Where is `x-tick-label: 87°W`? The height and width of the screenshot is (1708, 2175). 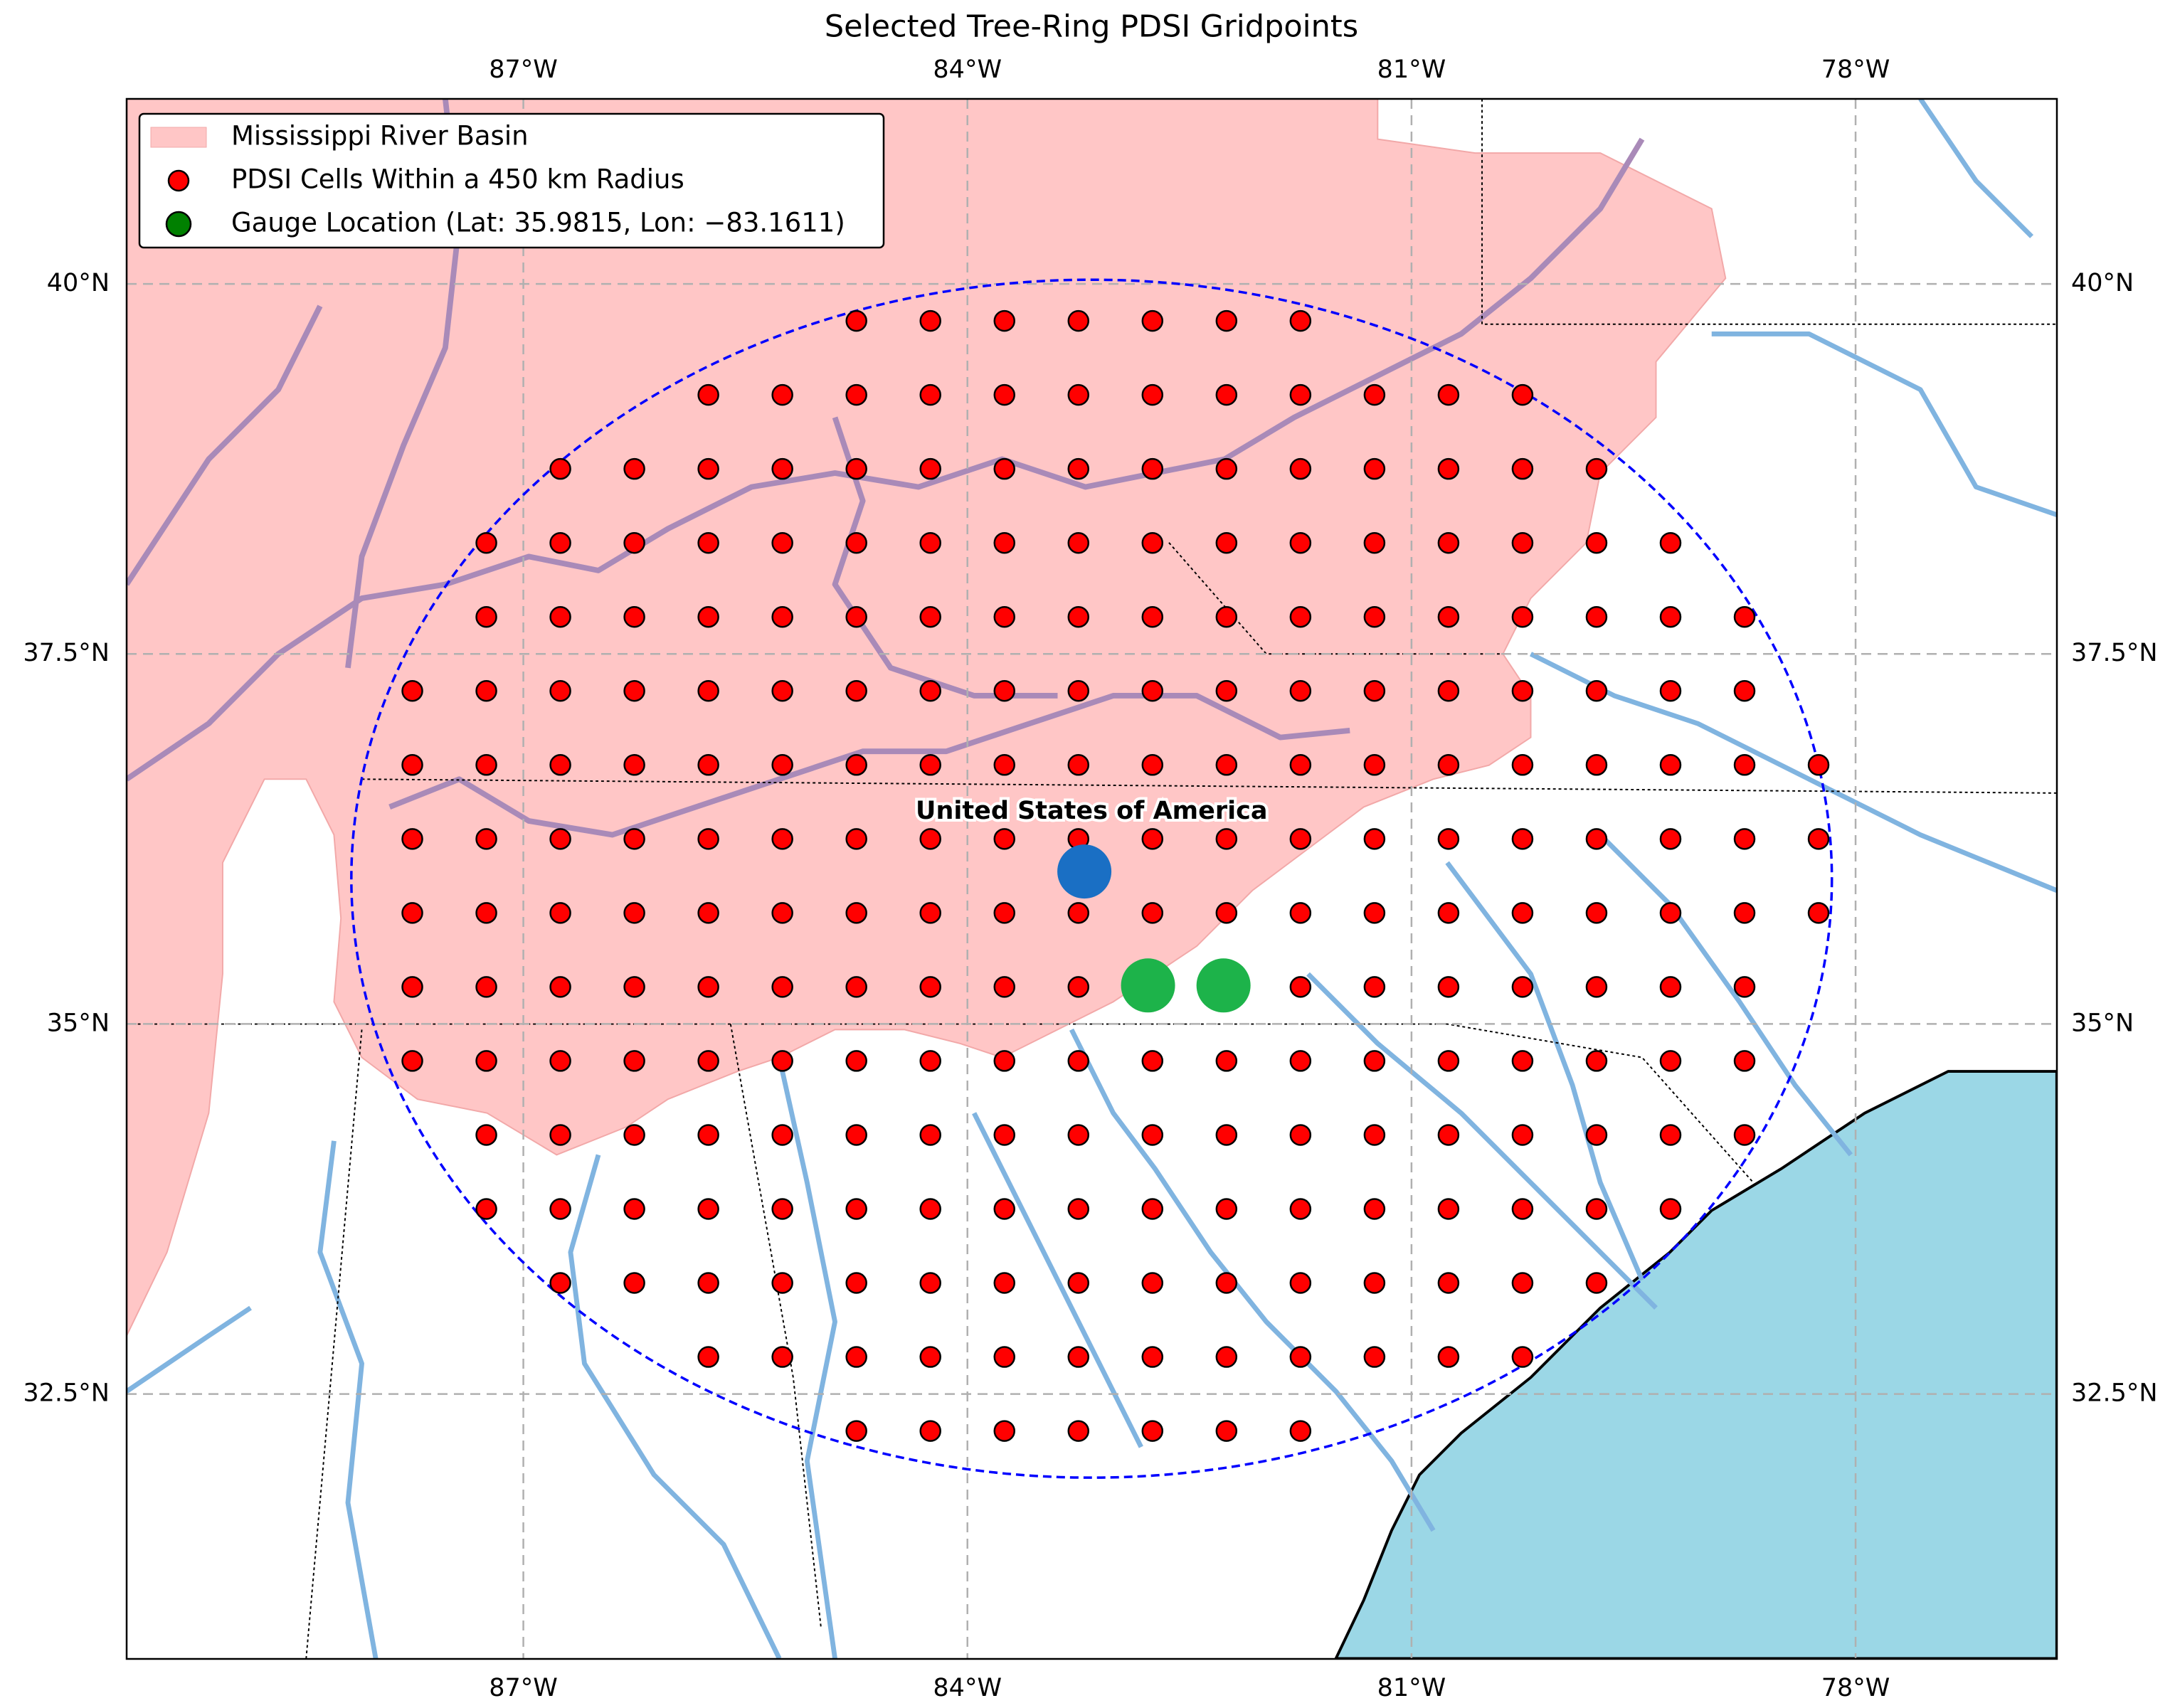
x-tick-label: 87°W is located at coordinates (523, 1688).